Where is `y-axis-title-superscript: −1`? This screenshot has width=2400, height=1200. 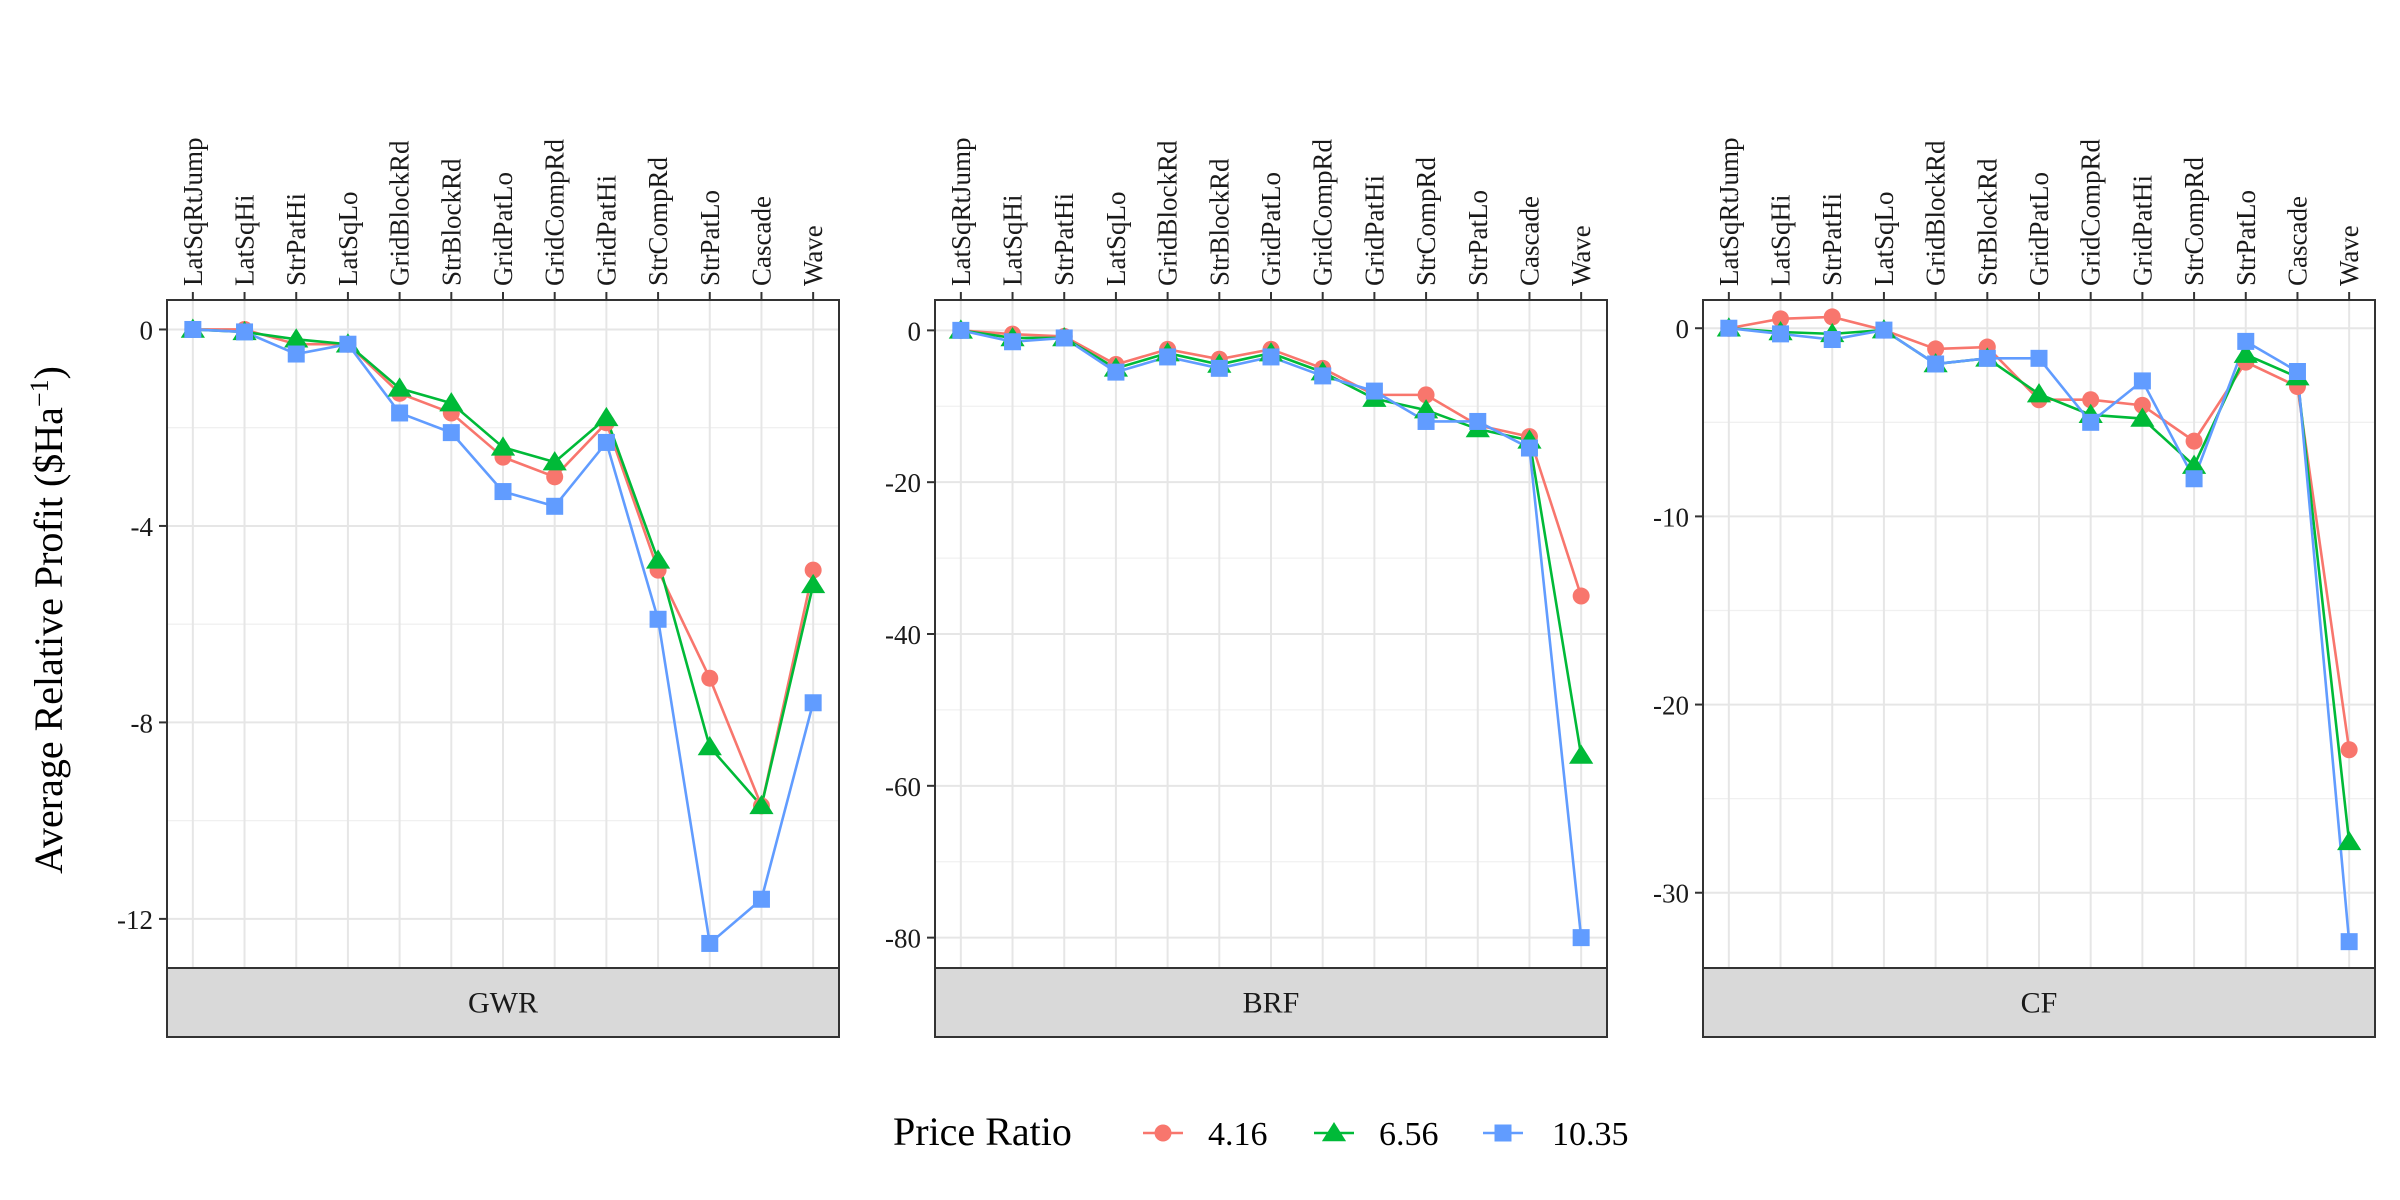
y-axis-title-superscript: −1 is located at coordinates (39, 393).